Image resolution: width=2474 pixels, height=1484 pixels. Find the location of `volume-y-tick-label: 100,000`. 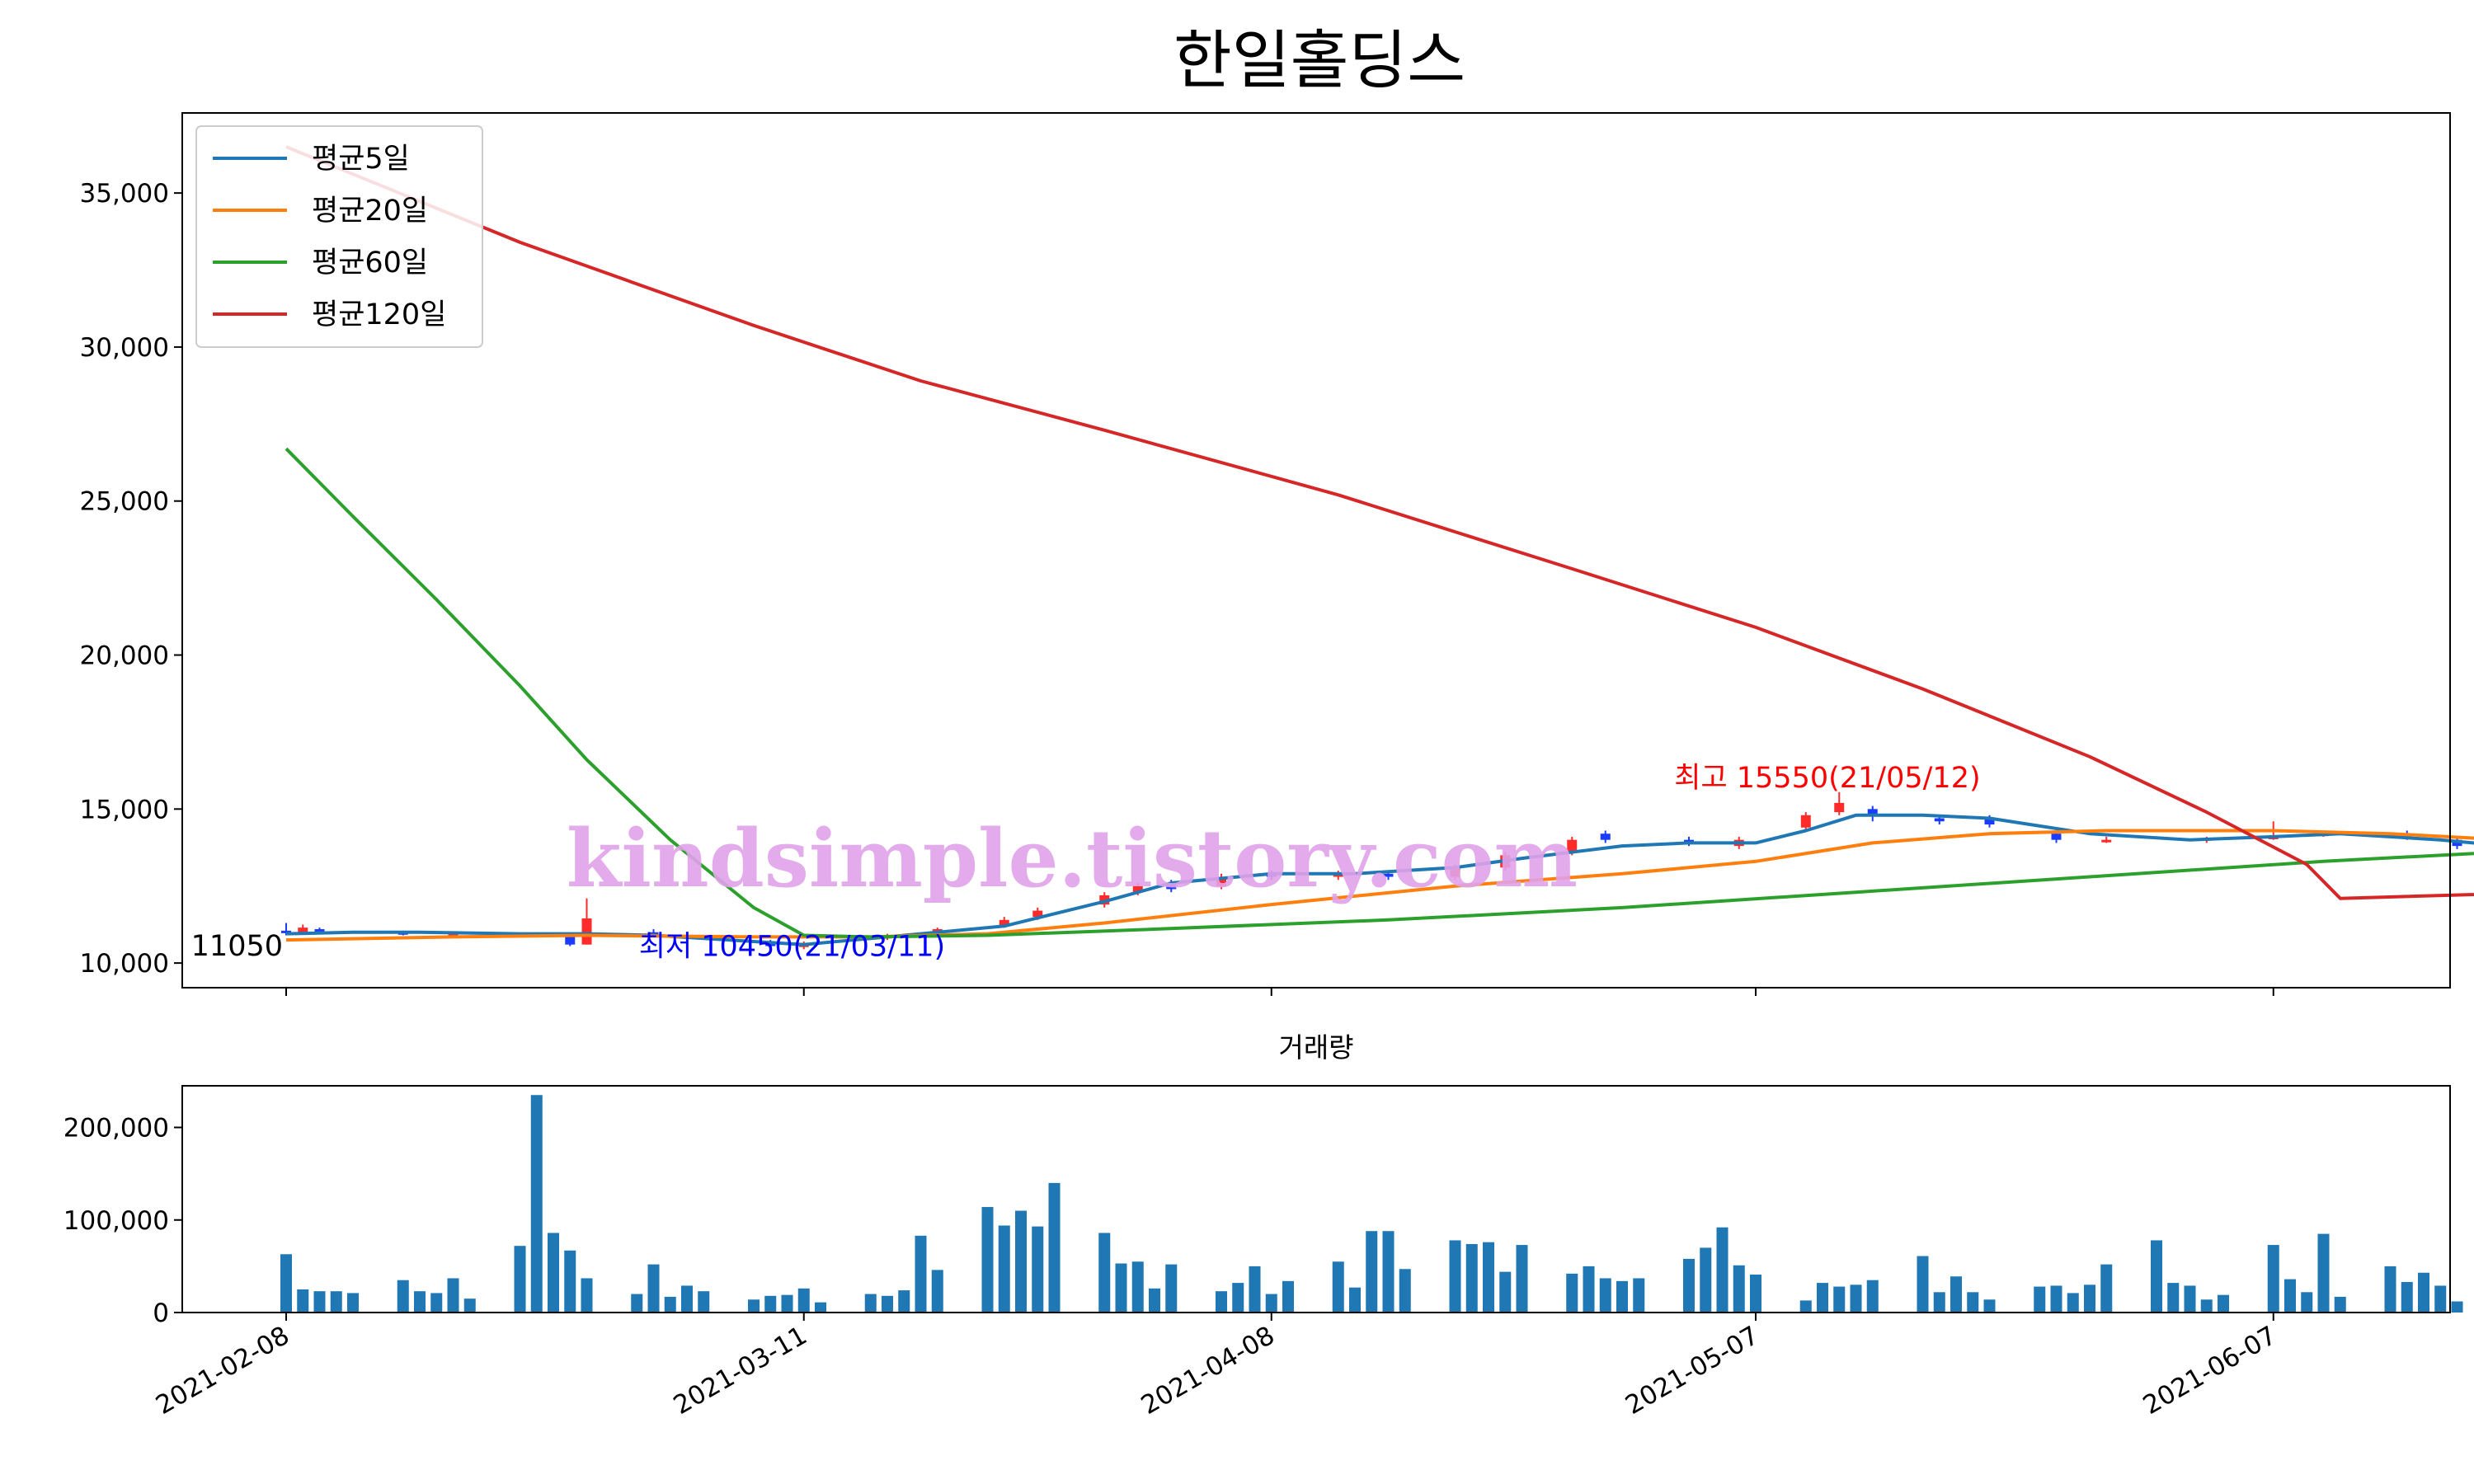

volume-y-tick-label: 100,000 is located at coordinates (116, 1221).